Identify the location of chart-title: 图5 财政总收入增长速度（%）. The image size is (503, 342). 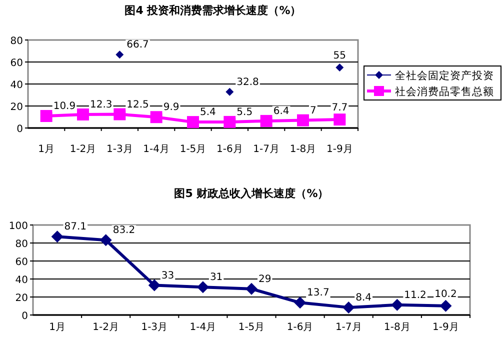
(251, 193).